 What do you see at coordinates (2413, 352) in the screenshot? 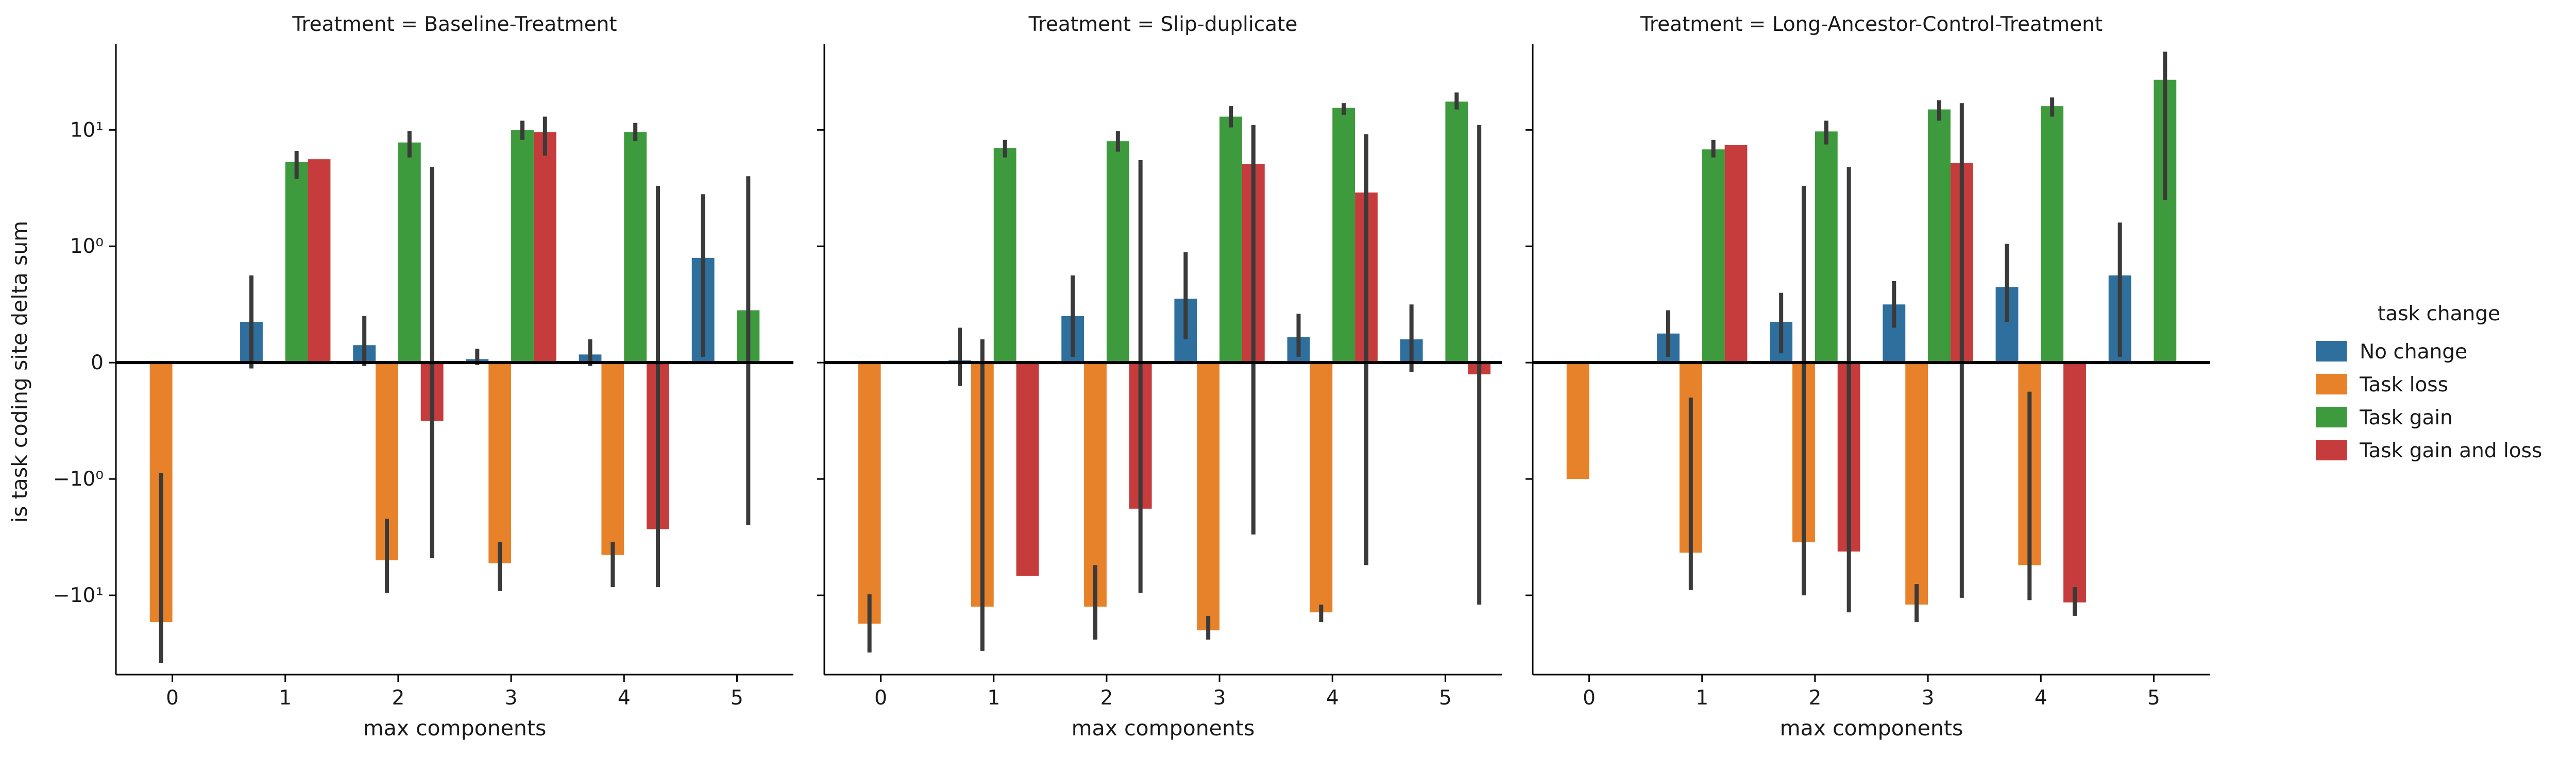
I see `legend-entry: No change` at bounding box center [2413, 352].